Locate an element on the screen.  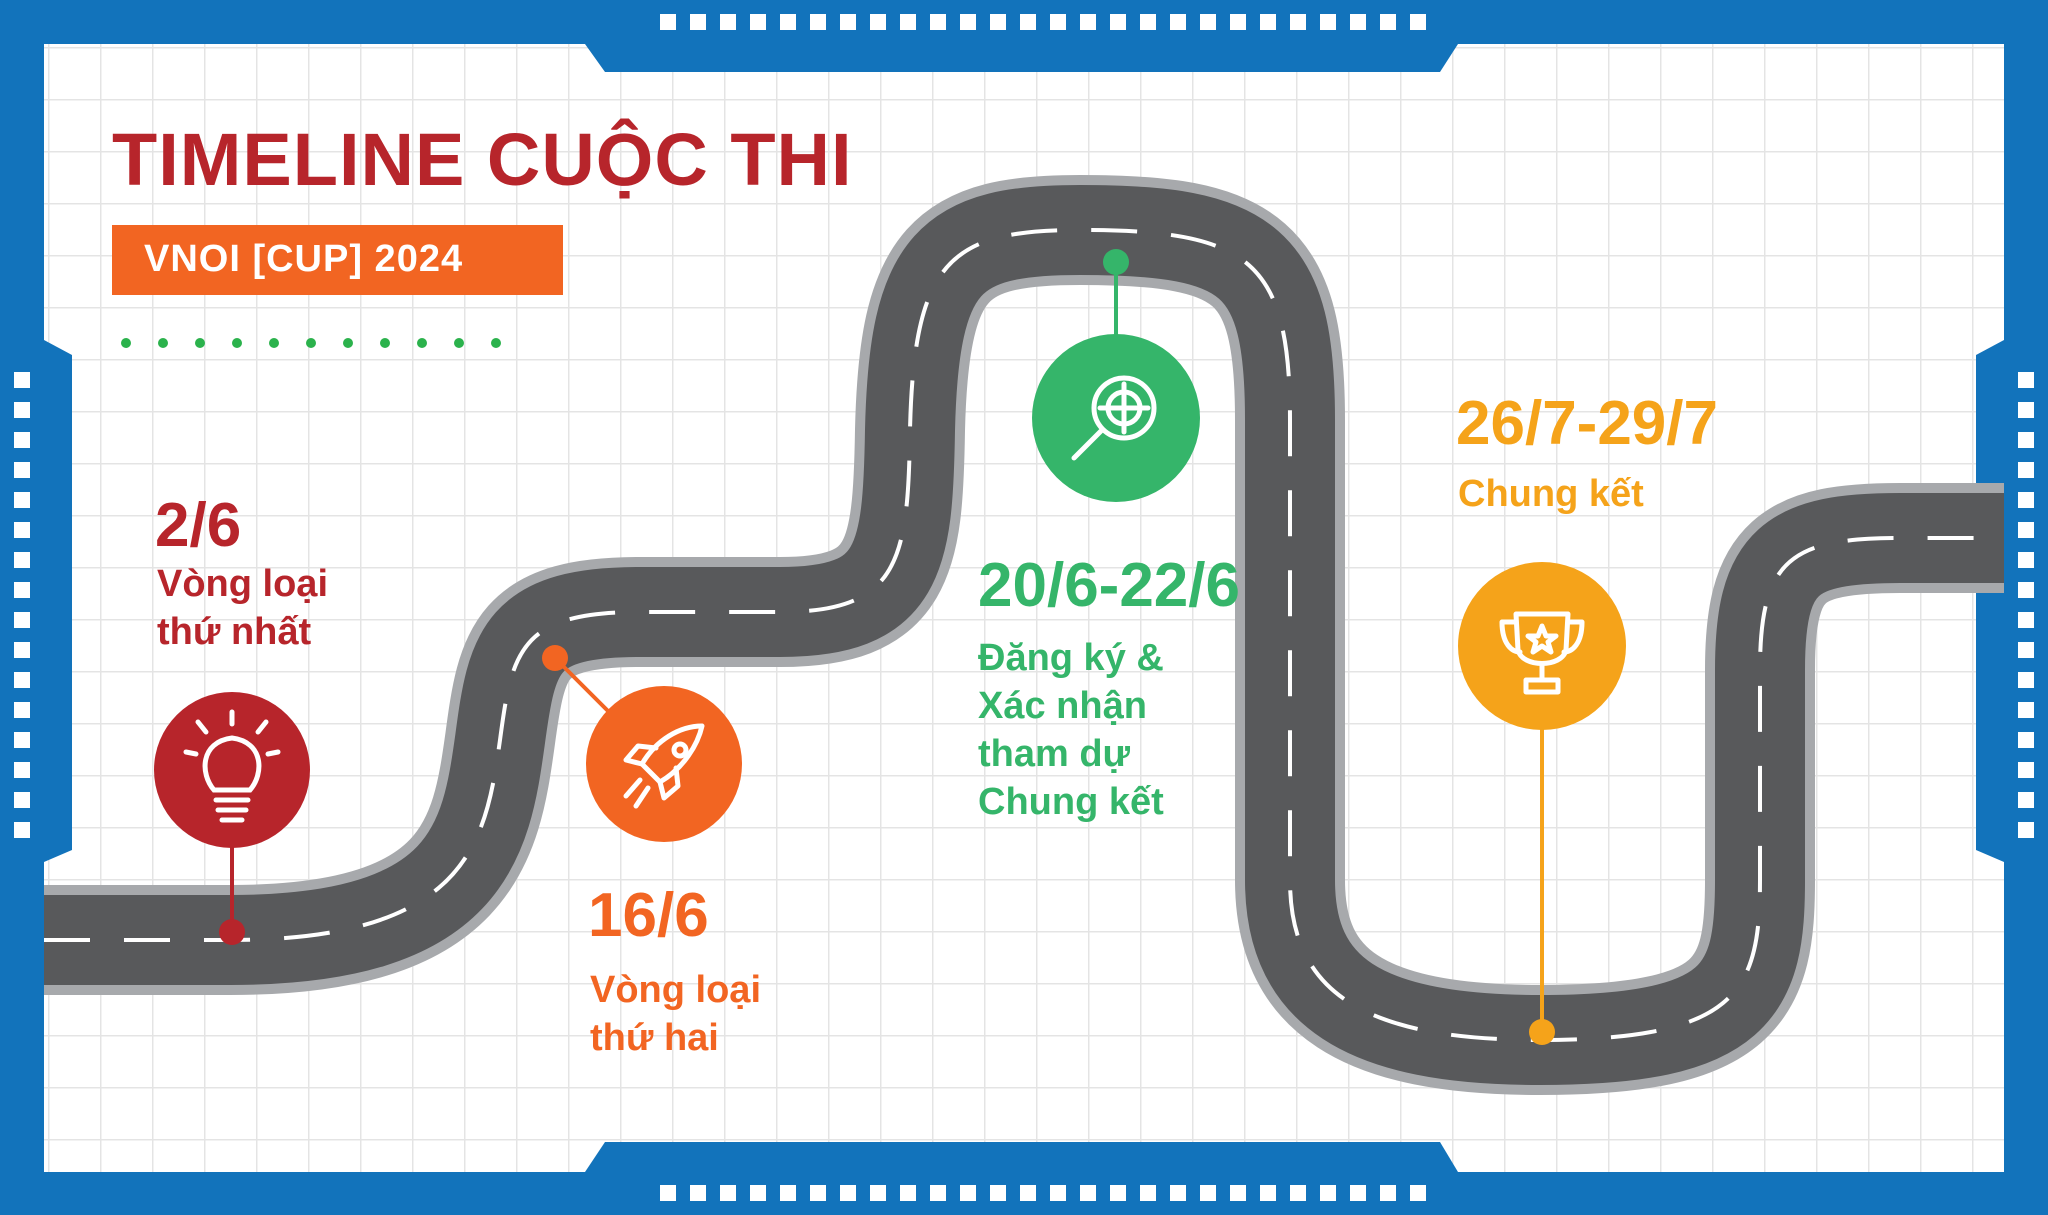
milestone-4-marker is located at coordinates (1542, 803).